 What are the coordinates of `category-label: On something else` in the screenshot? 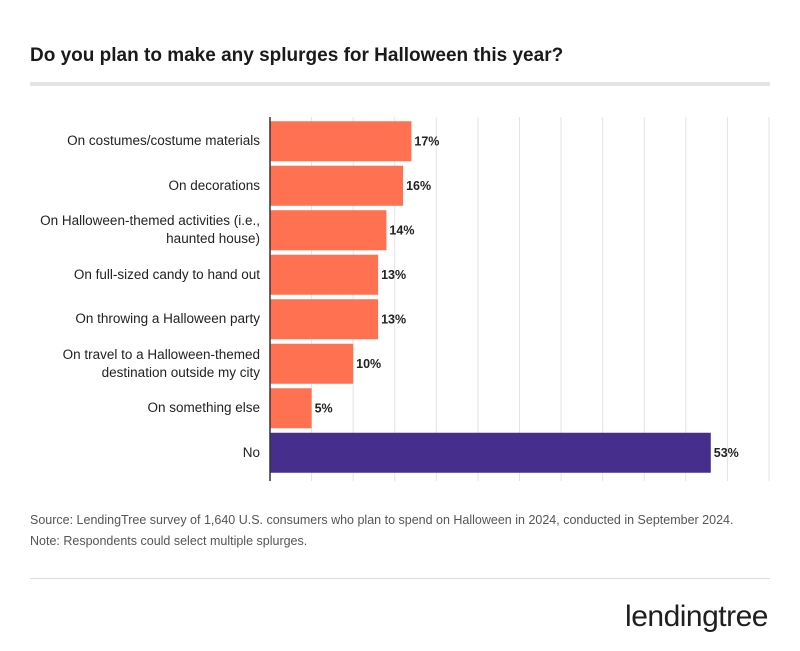 It's located at (203, 408).